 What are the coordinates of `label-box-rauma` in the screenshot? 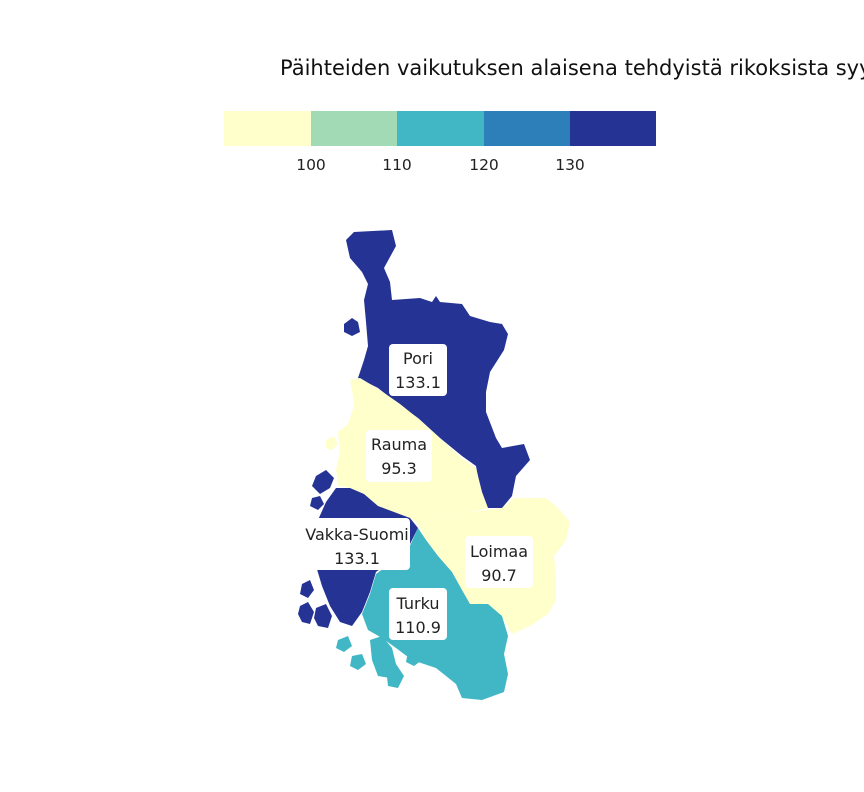 It's located at (399, 456).